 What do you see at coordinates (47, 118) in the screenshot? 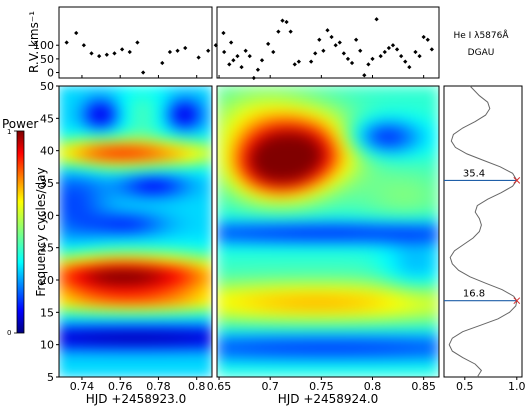
I see `freq-tick-label-8: 45` at bounding box center [47, 118].